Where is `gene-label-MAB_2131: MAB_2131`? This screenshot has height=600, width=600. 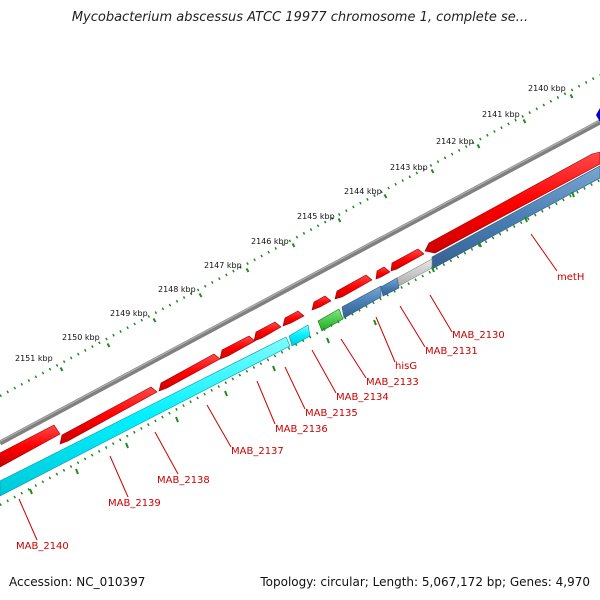 gene-label-MAB_2131: MAB_2131 is located at coordinates (451, 351).